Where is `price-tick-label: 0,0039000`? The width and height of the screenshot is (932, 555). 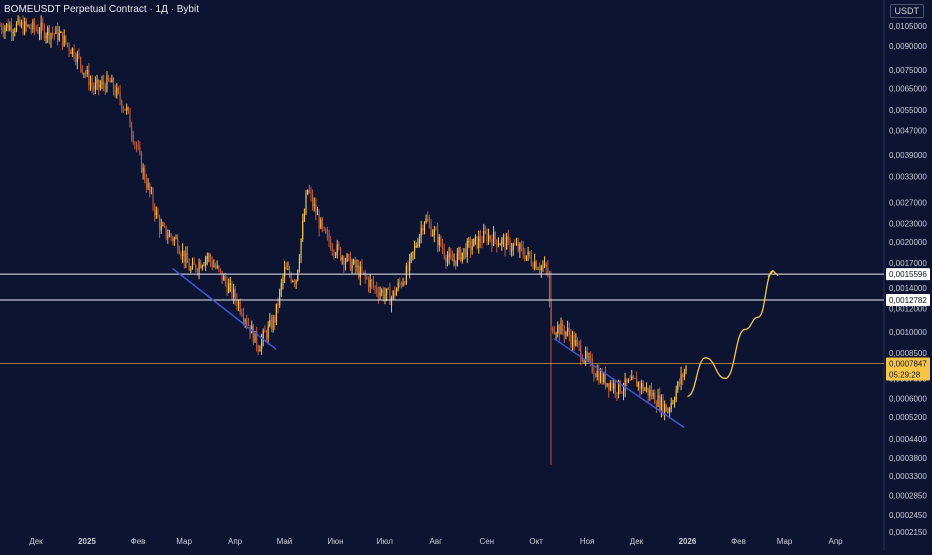 price-tick-label: 0,0039000 is located at coordinates (908, 155).